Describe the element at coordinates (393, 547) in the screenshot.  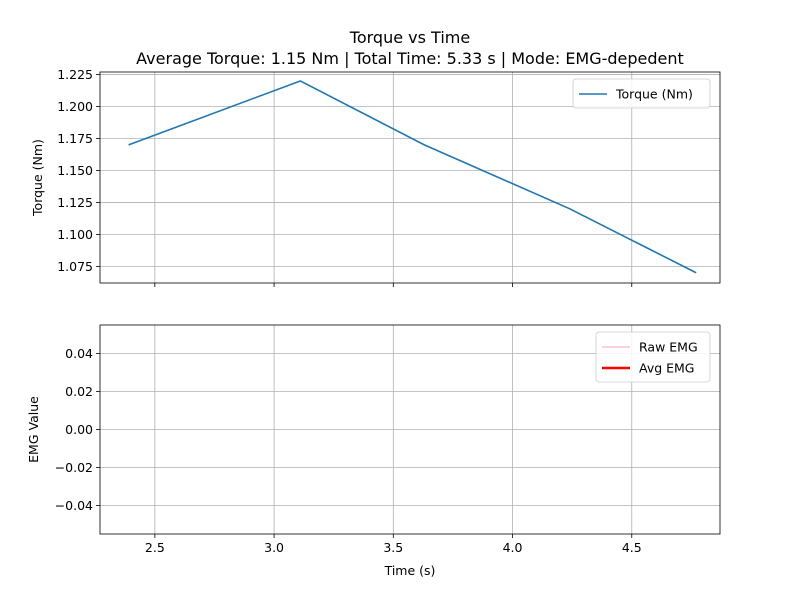
I see `emg-xtick-label-2: 3.5` at that location.